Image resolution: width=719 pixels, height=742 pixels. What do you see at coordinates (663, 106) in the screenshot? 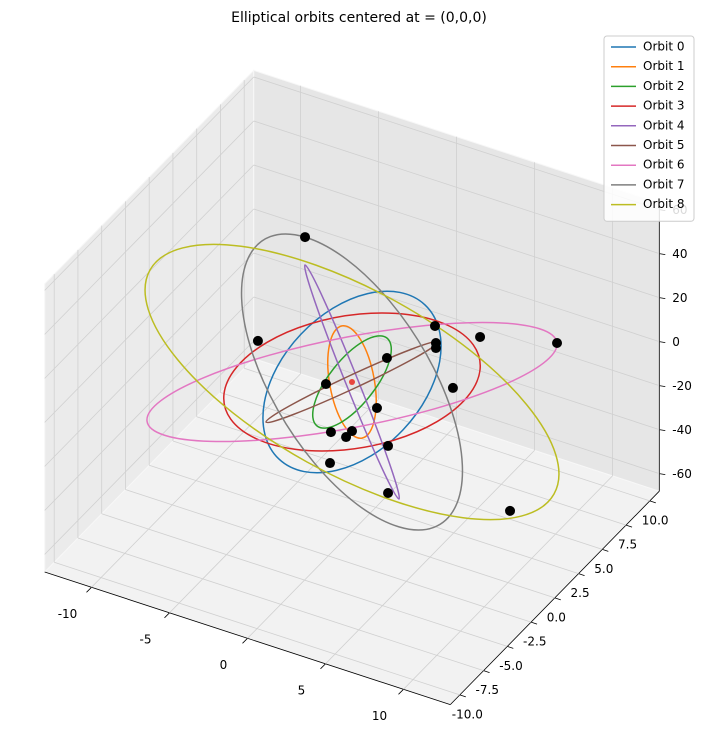
I see `legend-label: Orbit 3` at bounding box center [663, 106].